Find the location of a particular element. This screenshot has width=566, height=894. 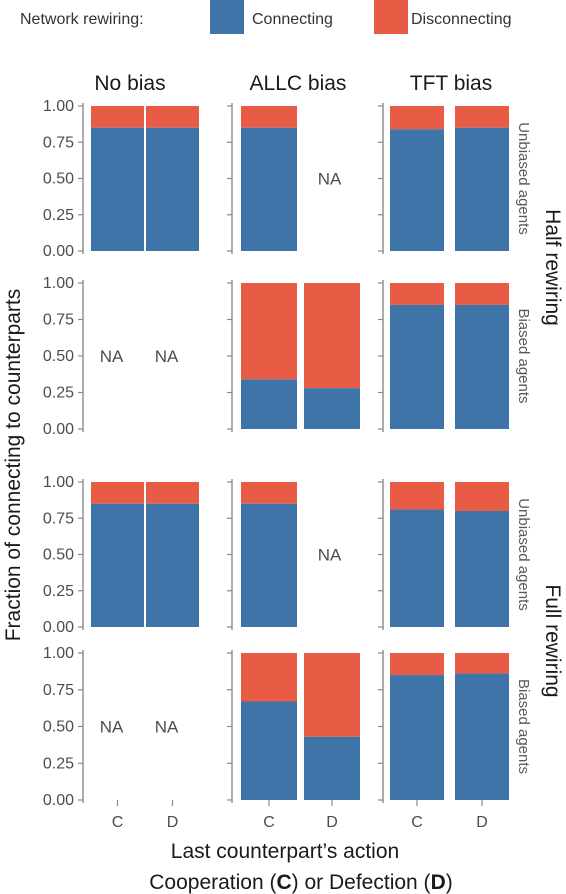

panel-half-rewiring-unbiased-agents-tft-bias is located at coordinates (449, 178).